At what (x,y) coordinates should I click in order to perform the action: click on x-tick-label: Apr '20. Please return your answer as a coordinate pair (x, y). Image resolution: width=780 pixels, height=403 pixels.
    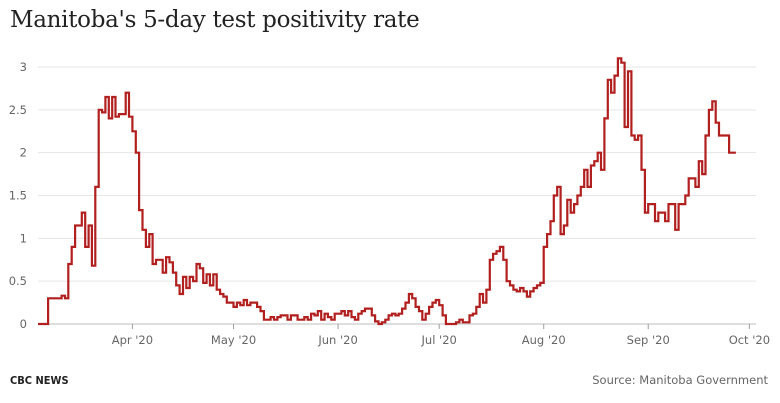
    Looking at the image, I should click on (132, 340).